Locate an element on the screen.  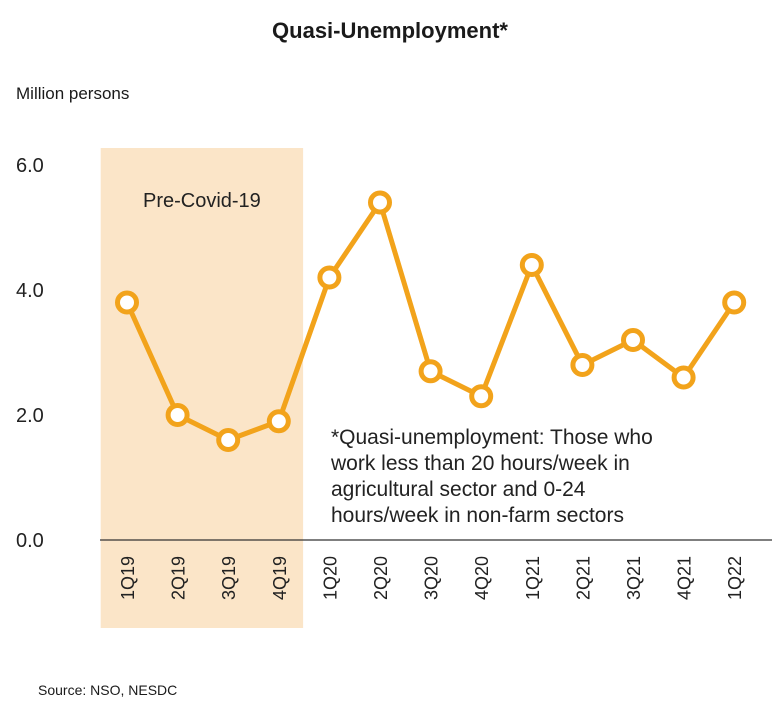
x-tick-label: 1Q19 is located at coordinates (128, 578).